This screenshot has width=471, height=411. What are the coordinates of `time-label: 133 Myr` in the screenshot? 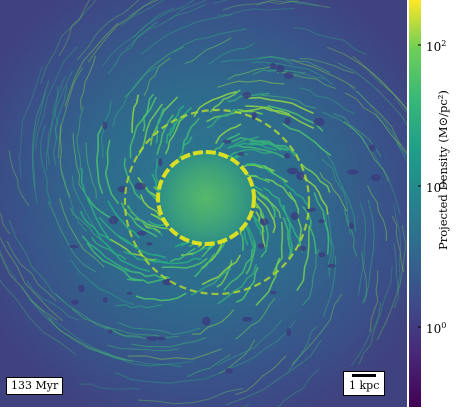 It's located at (34, 386).